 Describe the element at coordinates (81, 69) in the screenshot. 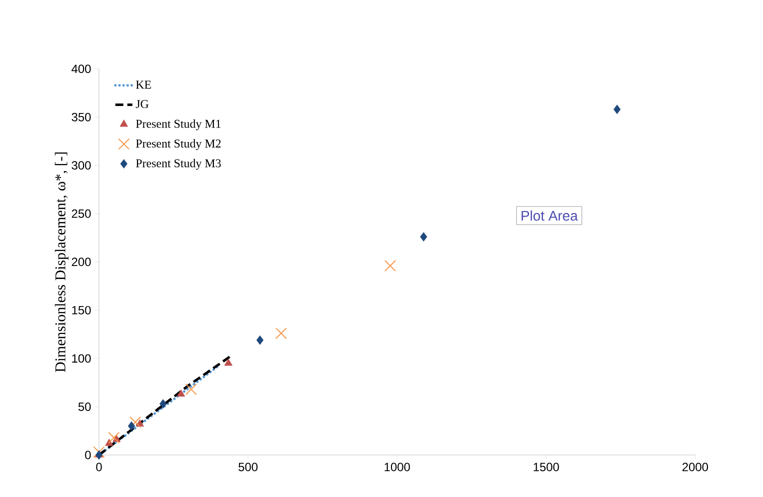

I see `y-tick-label: 400` at that location.